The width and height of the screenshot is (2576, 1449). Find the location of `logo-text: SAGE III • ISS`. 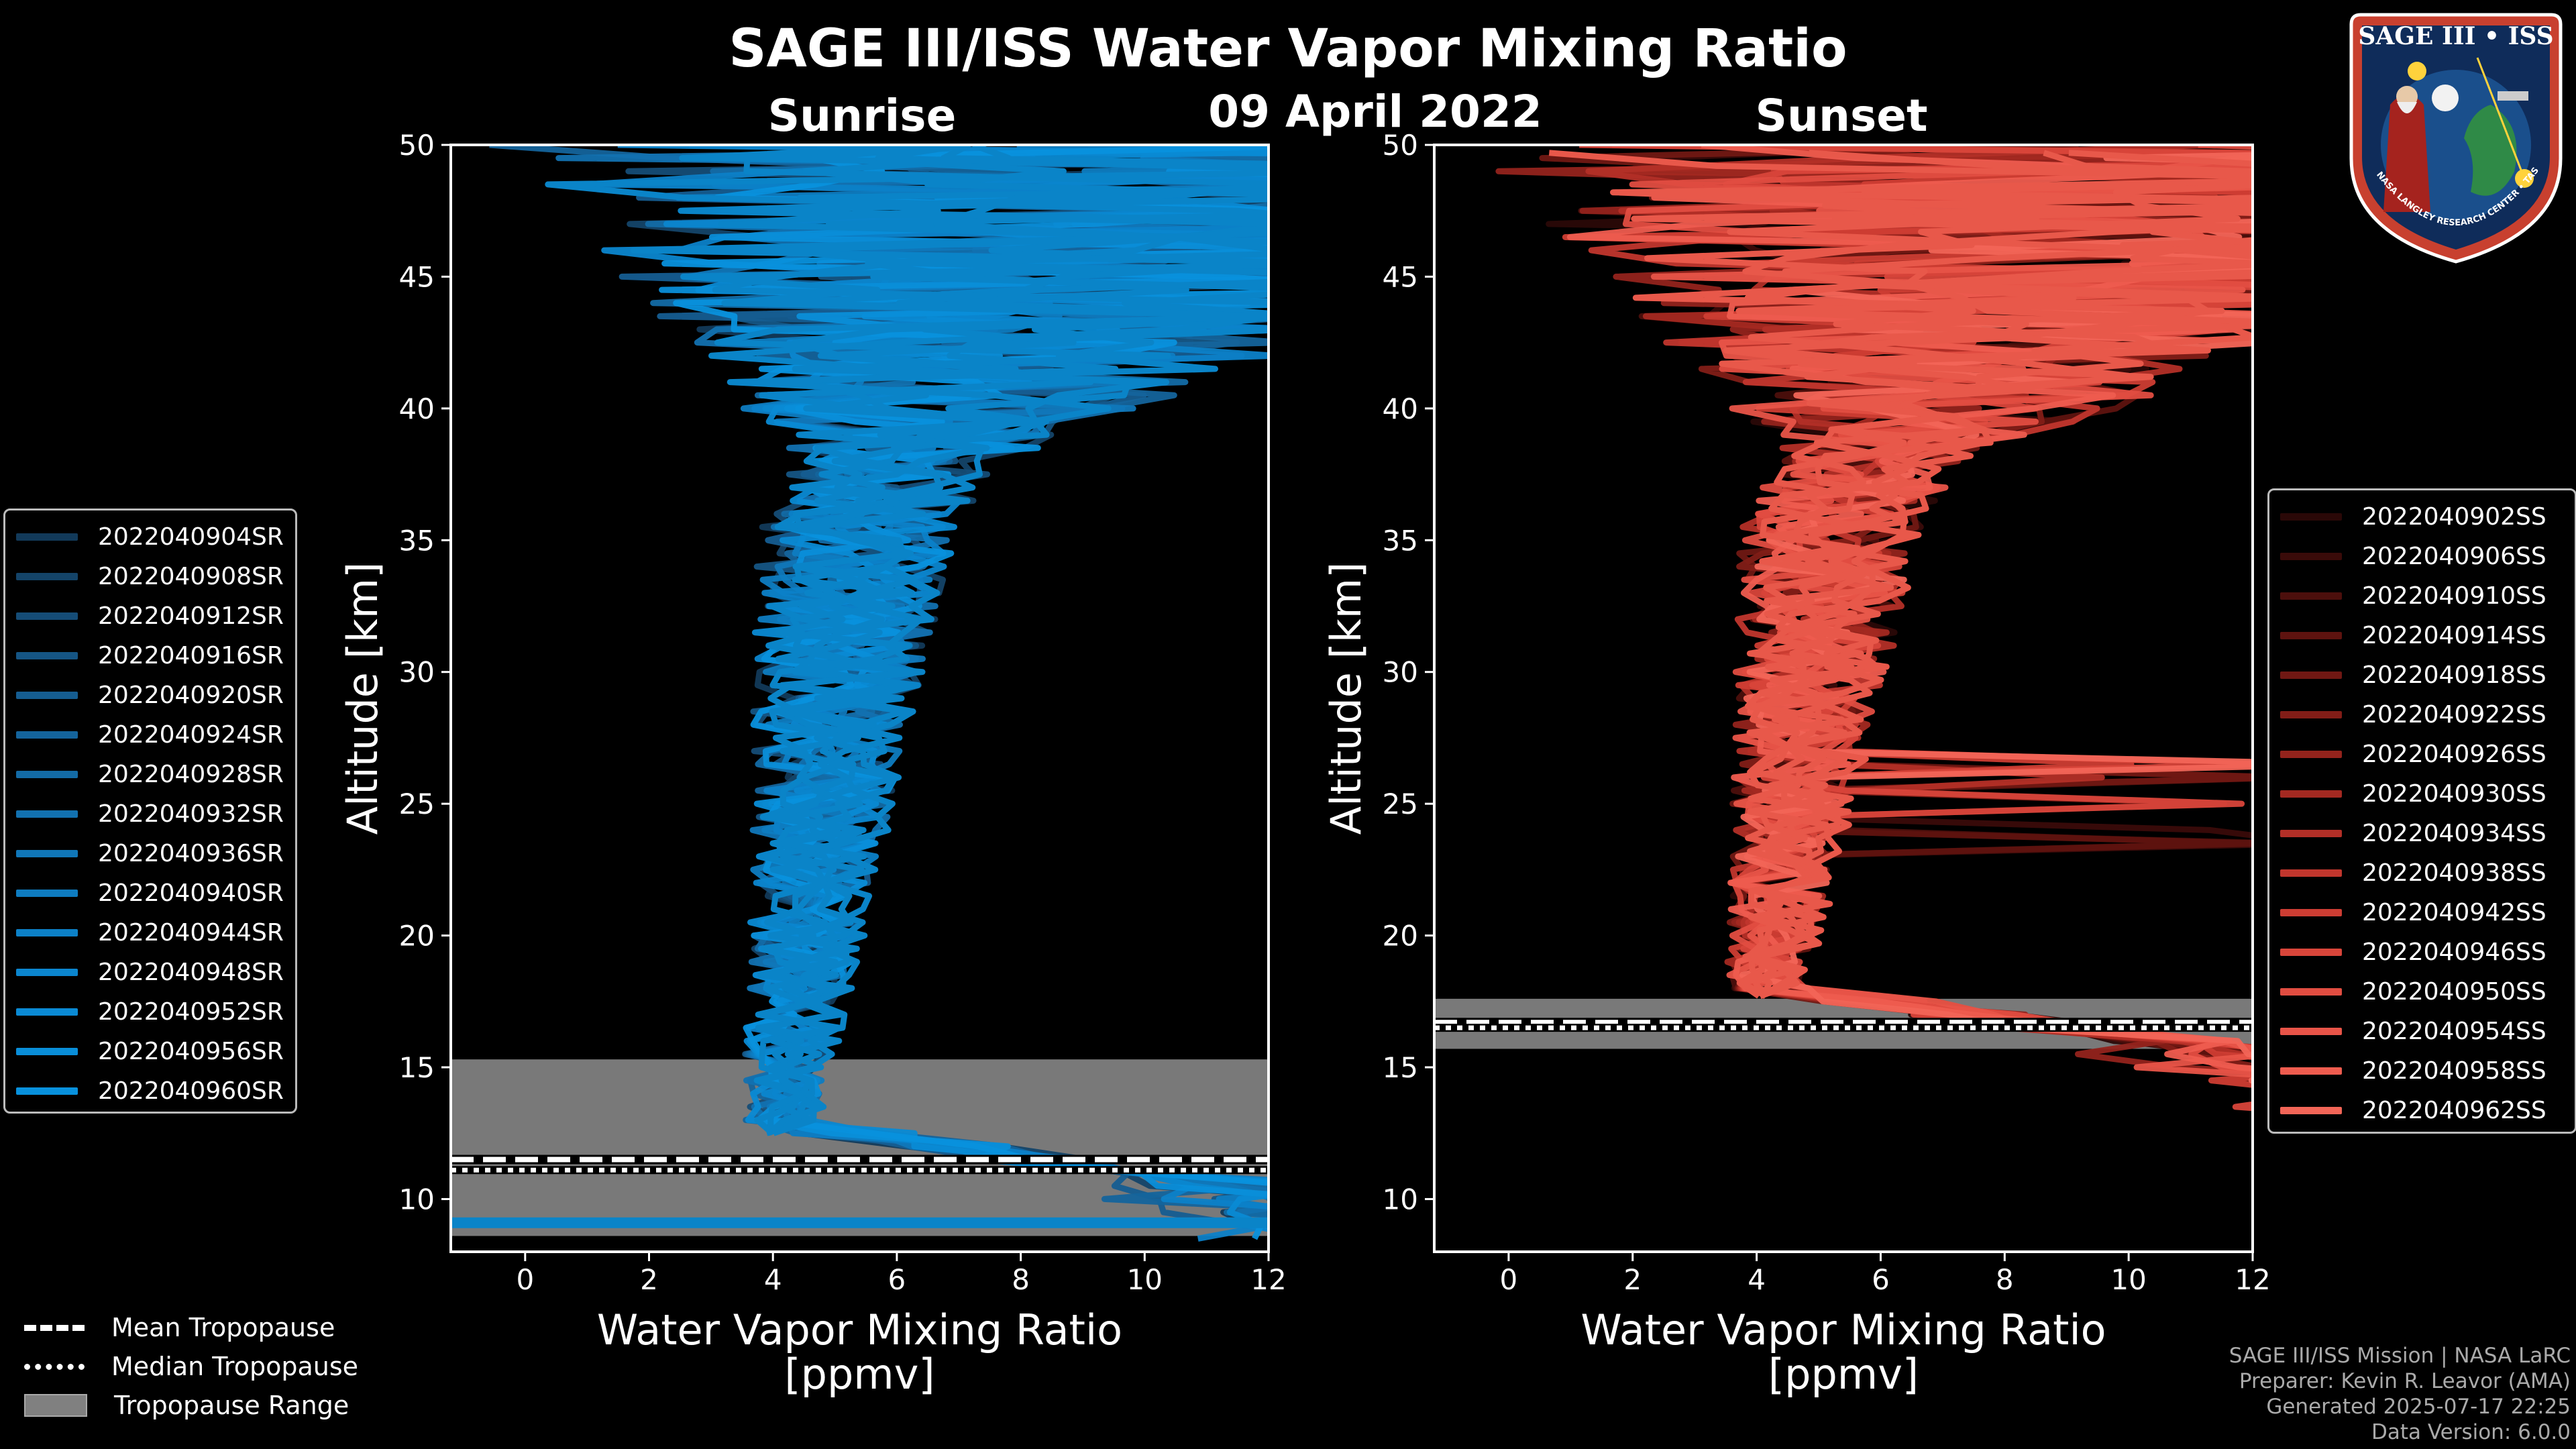

logo-text: SAGE III • ISS is located at coordinates (2455, 36).